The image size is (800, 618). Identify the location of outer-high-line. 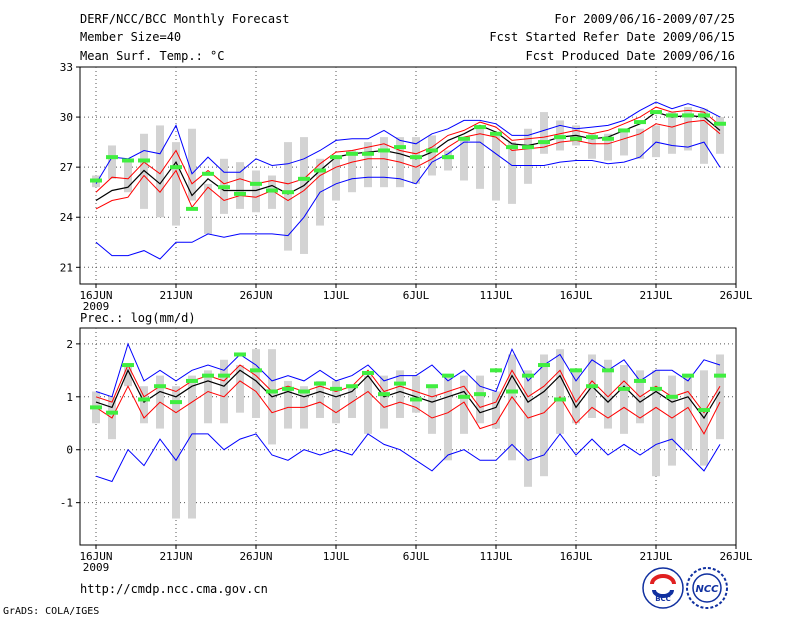
(408, 143).